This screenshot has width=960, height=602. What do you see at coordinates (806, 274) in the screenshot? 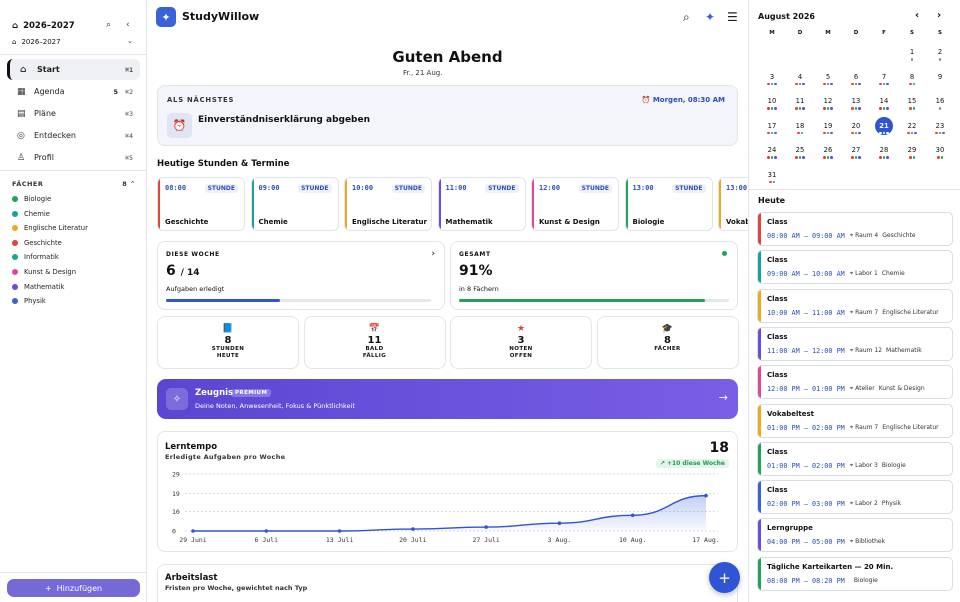
I see `event-time: 09:00 AM – 10:00 AM` at bounding box center [806, 274].